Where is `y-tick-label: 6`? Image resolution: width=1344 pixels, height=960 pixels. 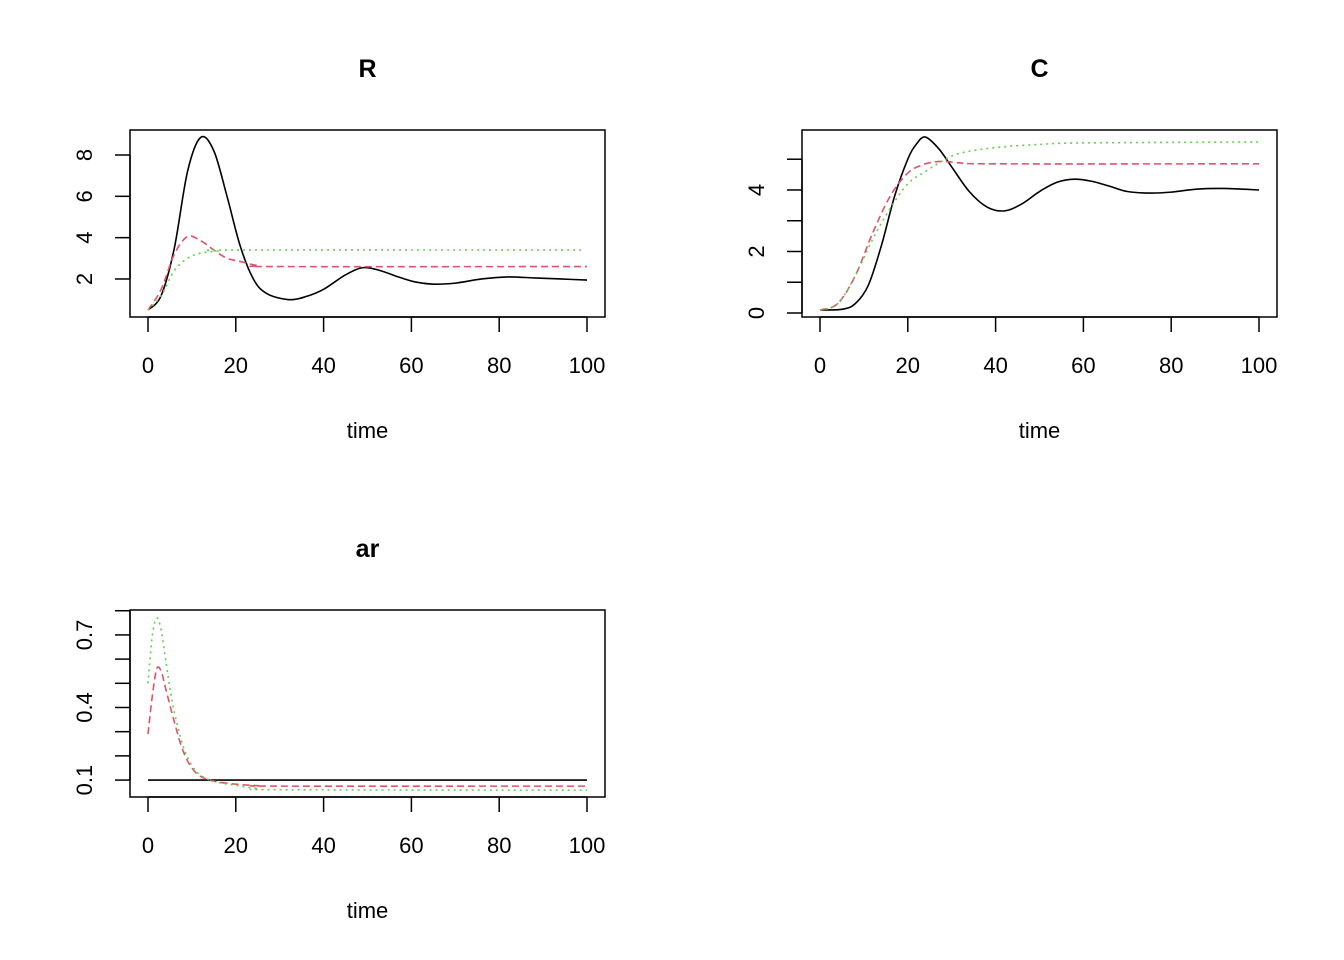 y-tick-label: 6 is located at coordinates (84, 196).